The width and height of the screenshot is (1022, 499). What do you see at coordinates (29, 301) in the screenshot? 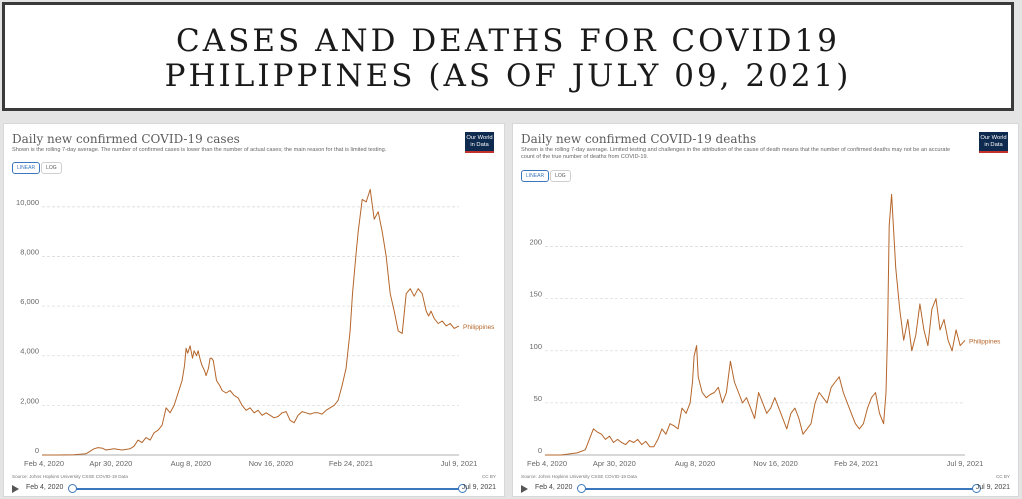
I see `y-tick-label: 6,000` at bounding box center [29, 301].